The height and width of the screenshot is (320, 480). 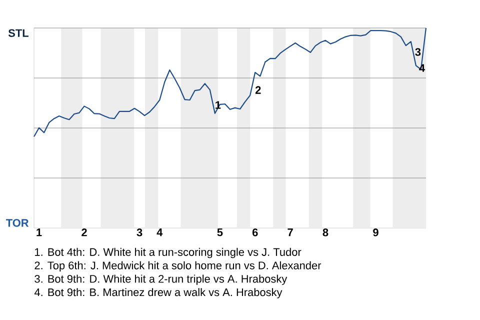 I want to click on text: 3. Bot 9th: D. White hit a 2-run triple vs A. Hrabosky, so click(x=161, y=279).